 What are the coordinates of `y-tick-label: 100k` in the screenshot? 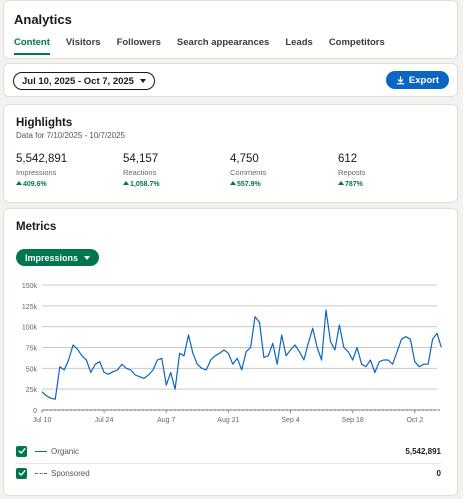 It's located at (30, 328).